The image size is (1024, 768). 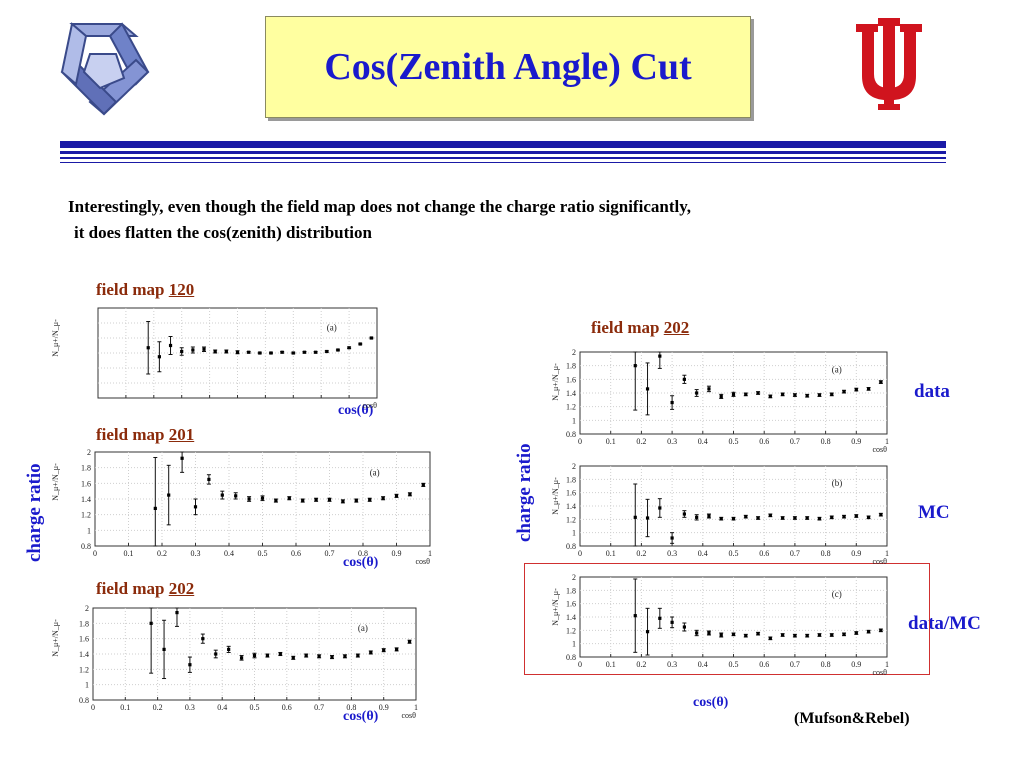 I want to click on highlight-box, so click(x=727, y=619).